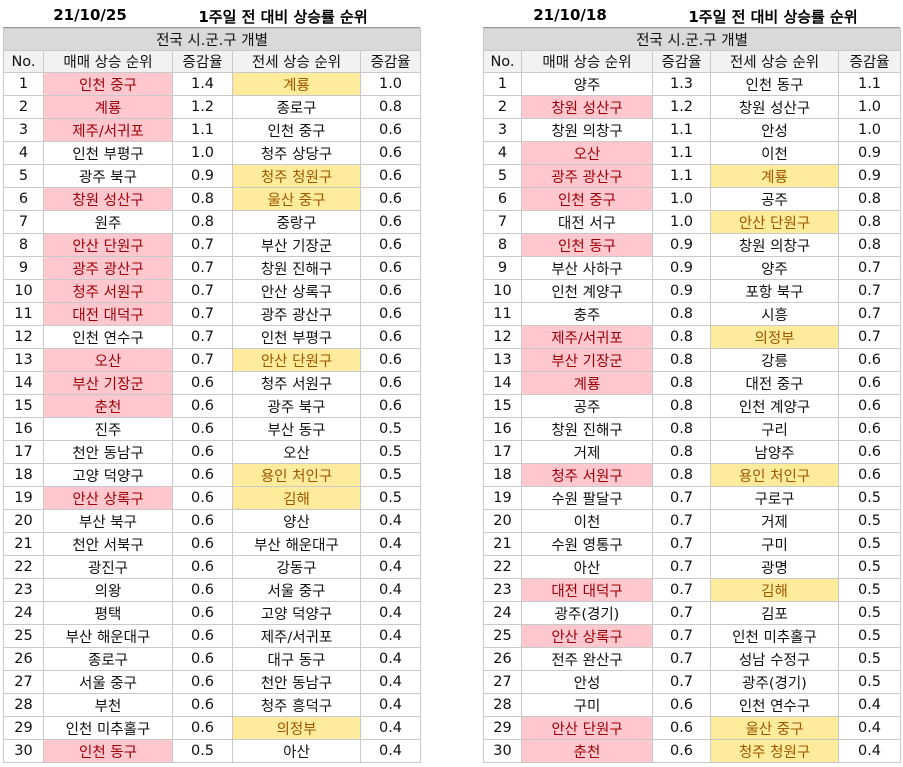 The height and width of the screenshot is (767, 903). Describe the element at coordinates (108, 268) in the screenshot. I see `sale-region: 광주 광산구` at that location.